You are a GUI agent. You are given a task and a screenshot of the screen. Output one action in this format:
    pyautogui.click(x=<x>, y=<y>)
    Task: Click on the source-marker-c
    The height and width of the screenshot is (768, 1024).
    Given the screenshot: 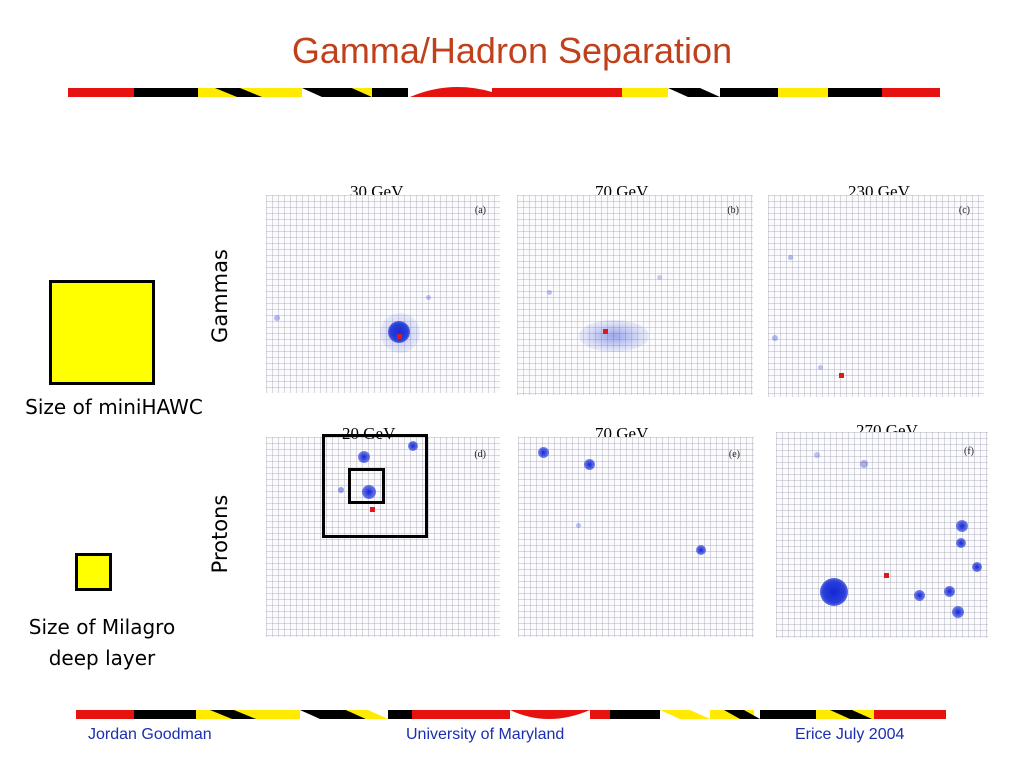 What is the action you would take?
    pyautogui.click(x=841, y=375)
    